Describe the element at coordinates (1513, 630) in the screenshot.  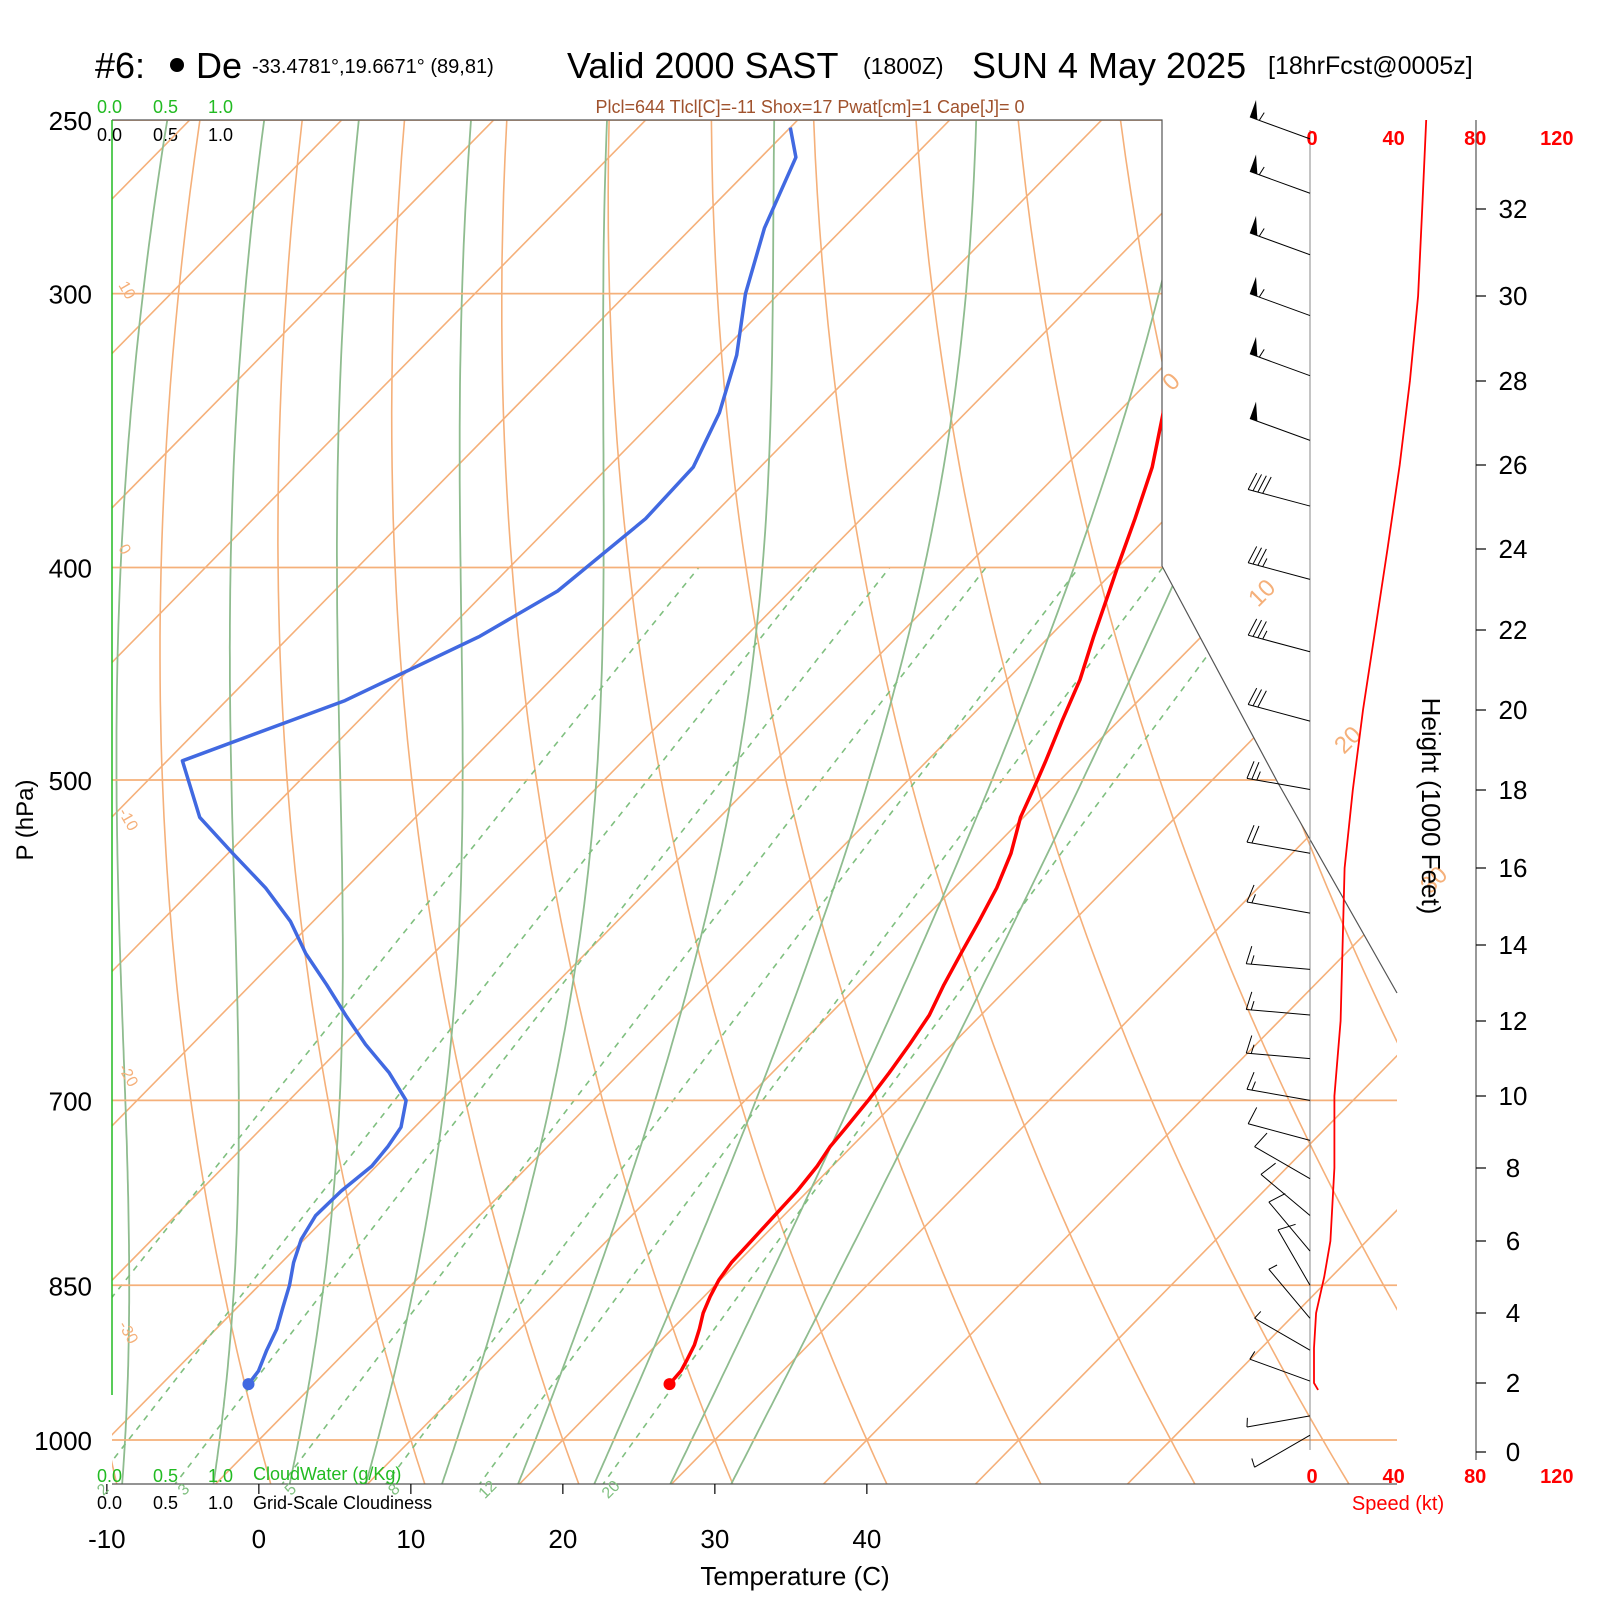
I see `height-tick-label: 22` at that location.